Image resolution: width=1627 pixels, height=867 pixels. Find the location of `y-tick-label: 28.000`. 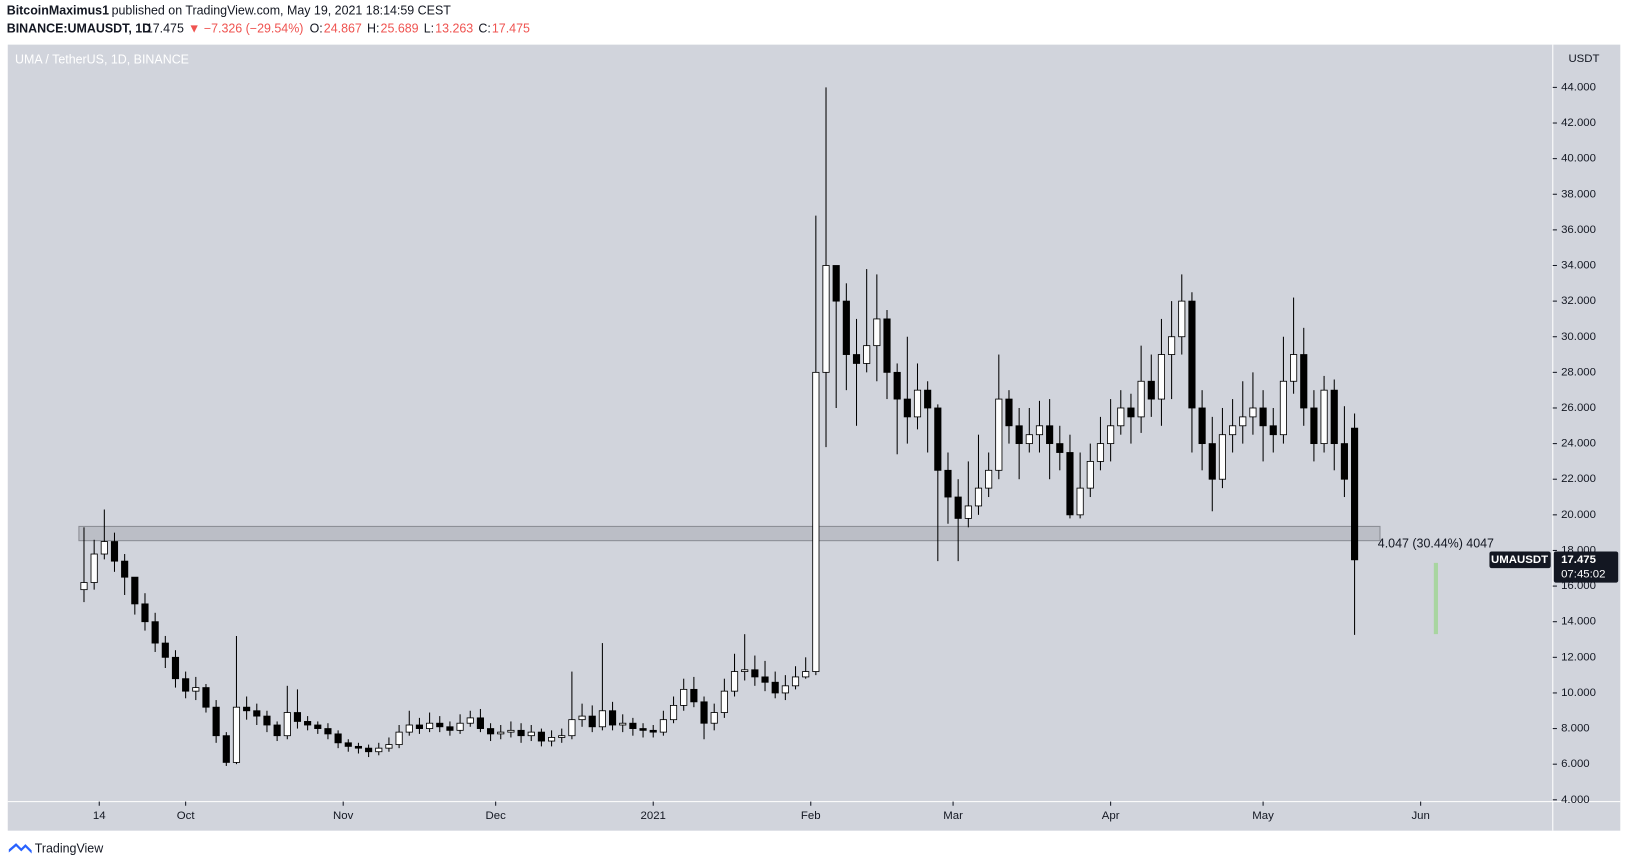

y-tick-label: 28.000 is located at coordinates (1578, 372).